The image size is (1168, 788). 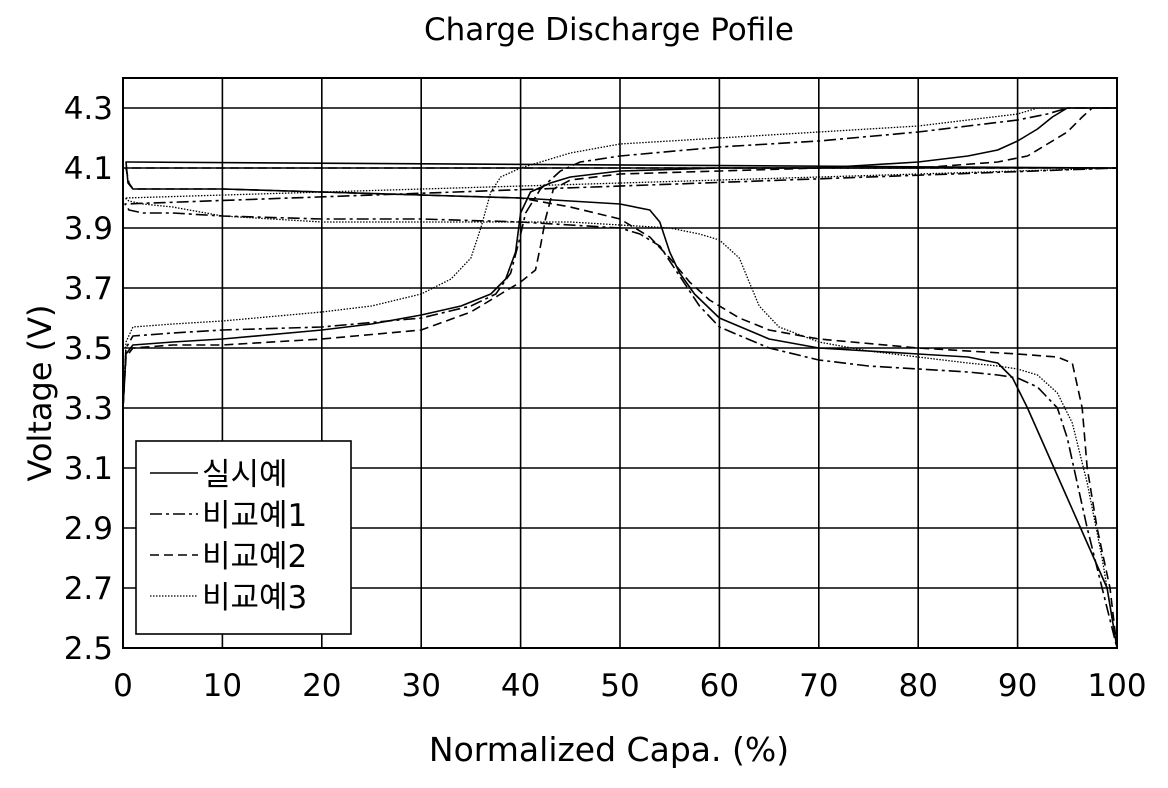 I want to click on y-tick-label: 4.1, so click(x=88, y=169).